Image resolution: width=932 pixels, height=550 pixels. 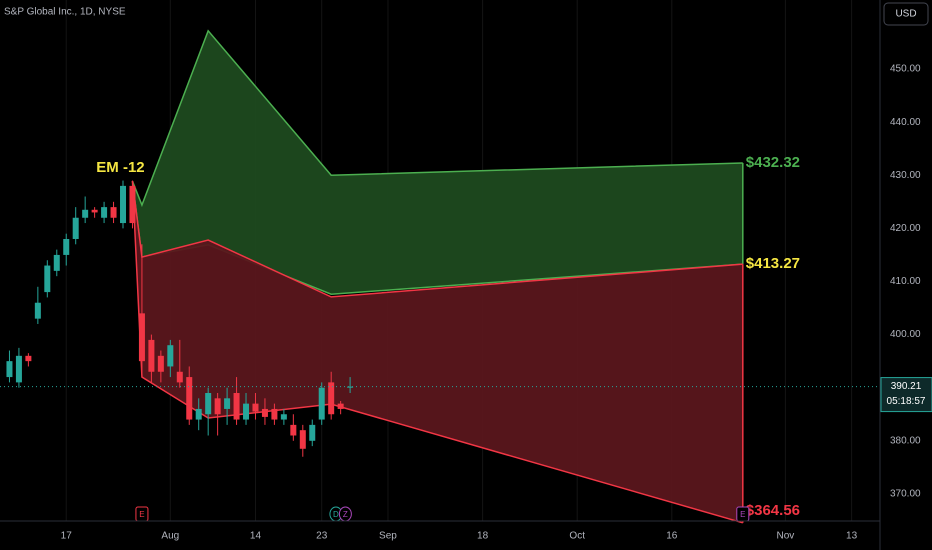 I want to click on event-label: D, so click(x=336, y=514).